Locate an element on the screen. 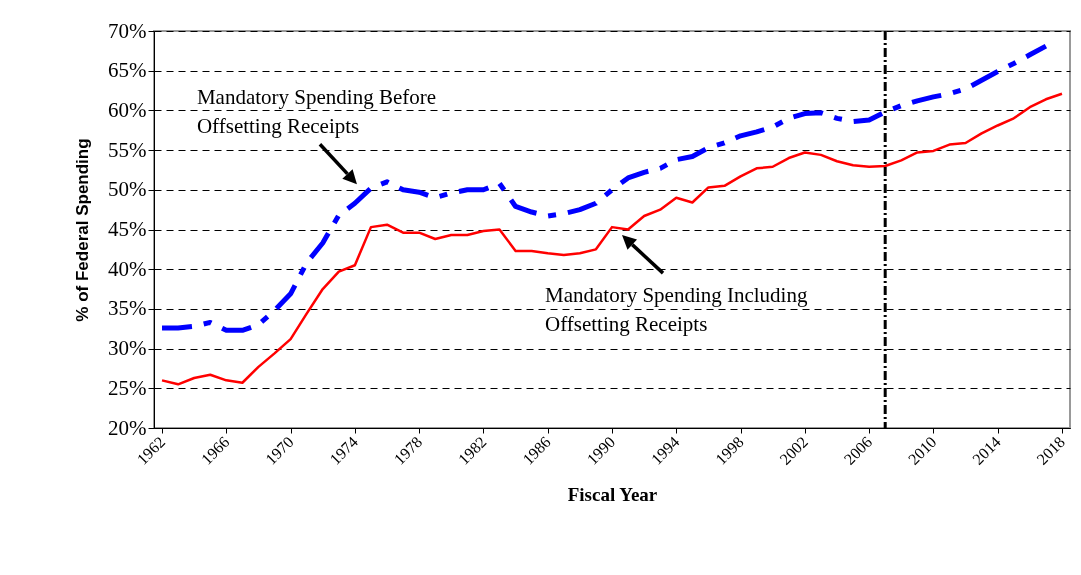  y-tick-label: 25% is located at coordinates (127, 387).